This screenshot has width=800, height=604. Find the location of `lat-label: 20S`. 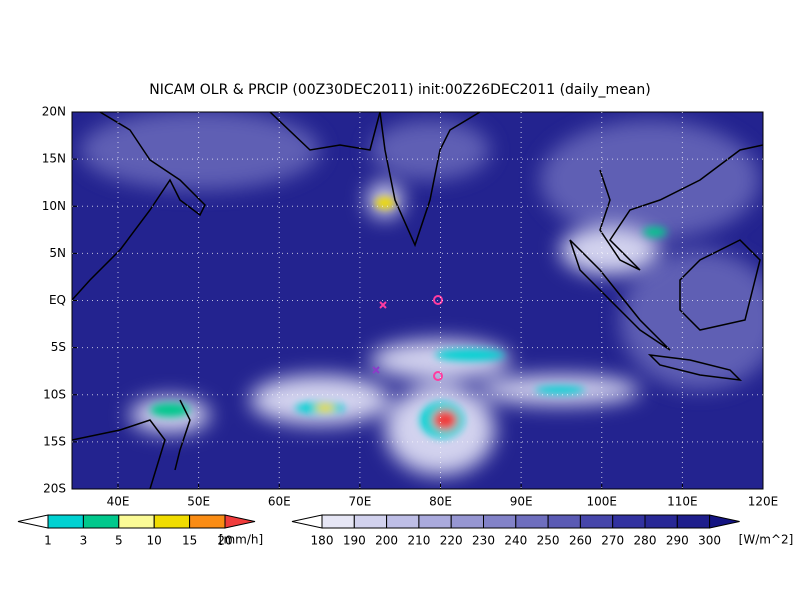

lat-label: 20S is located at coordinates (54, 489).